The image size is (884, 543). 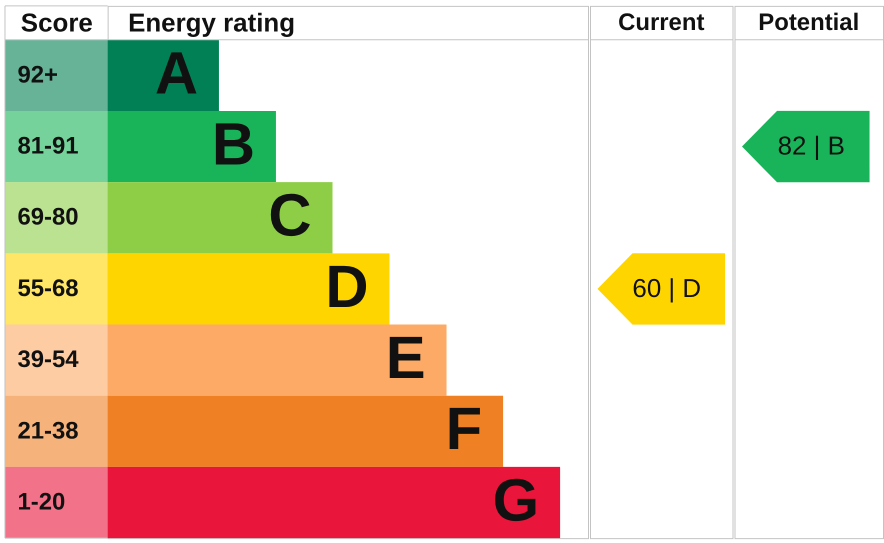 What do you see at coordinates (347, 286) in the screenshot?
I see `annotation: D` at bounding box center [347, 286].